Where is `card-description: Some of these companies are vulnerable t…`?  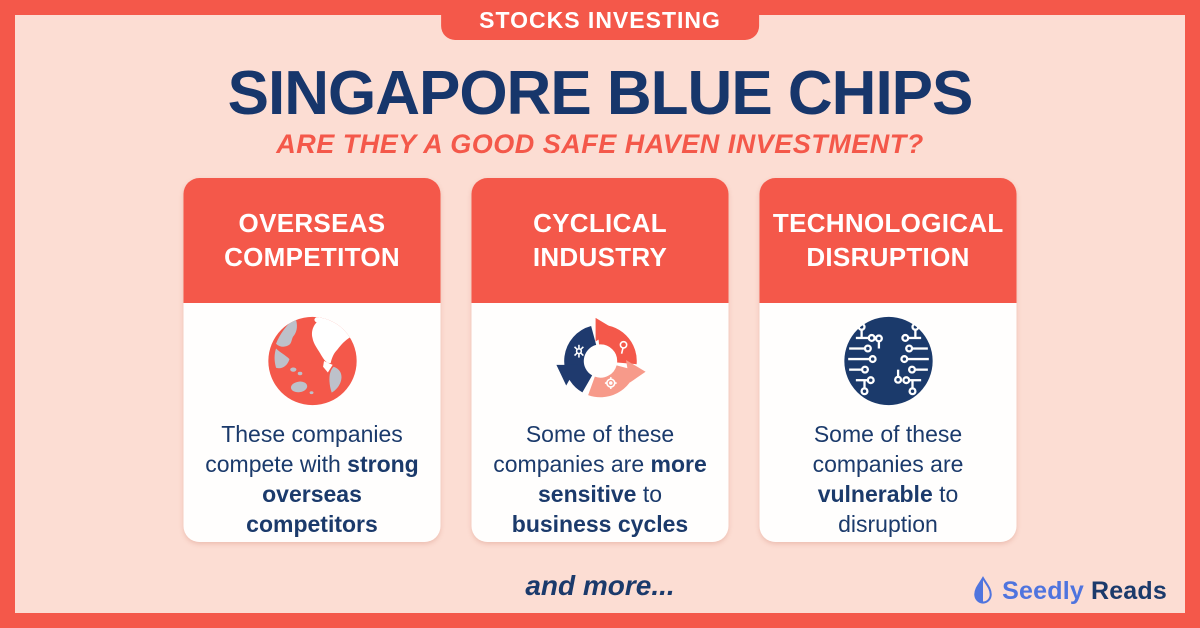 card-description: Some of these companies are vulnerable t… is located at coordinates (888, 479).